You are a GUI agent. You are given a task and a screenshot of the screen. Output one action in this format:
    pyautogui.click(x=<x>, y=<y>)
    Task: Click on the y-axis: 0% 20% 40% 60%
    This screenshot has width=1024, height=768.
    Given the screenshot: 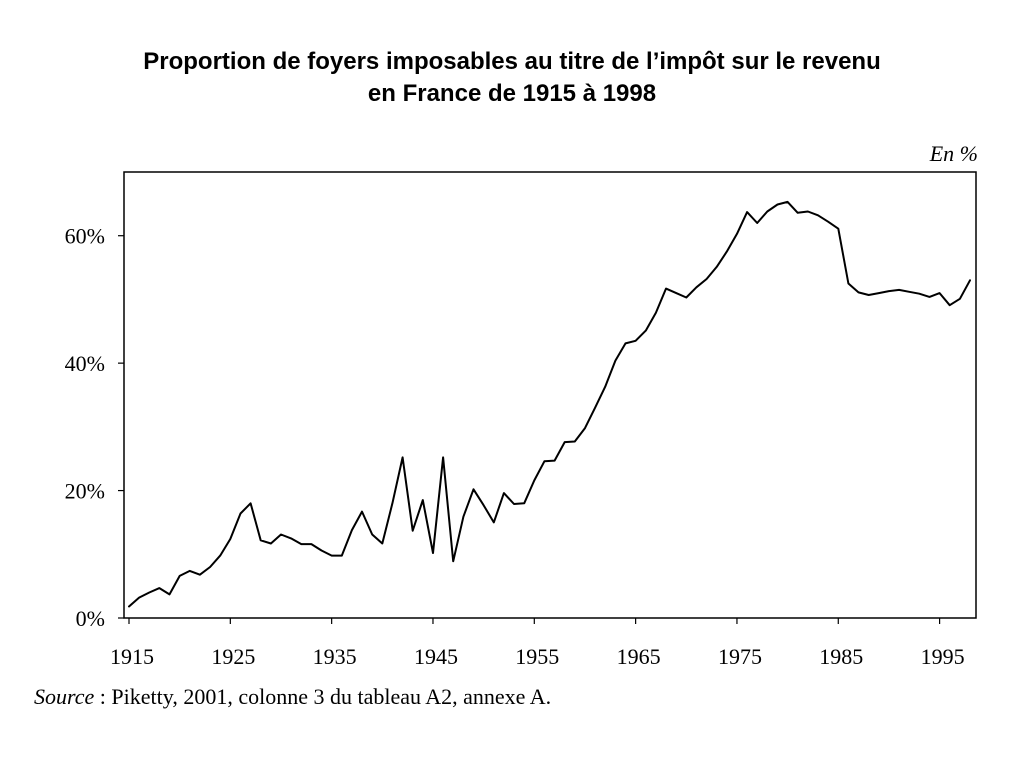 What is the action you would take?
    pyautogui.click(x=94, y=427)
    